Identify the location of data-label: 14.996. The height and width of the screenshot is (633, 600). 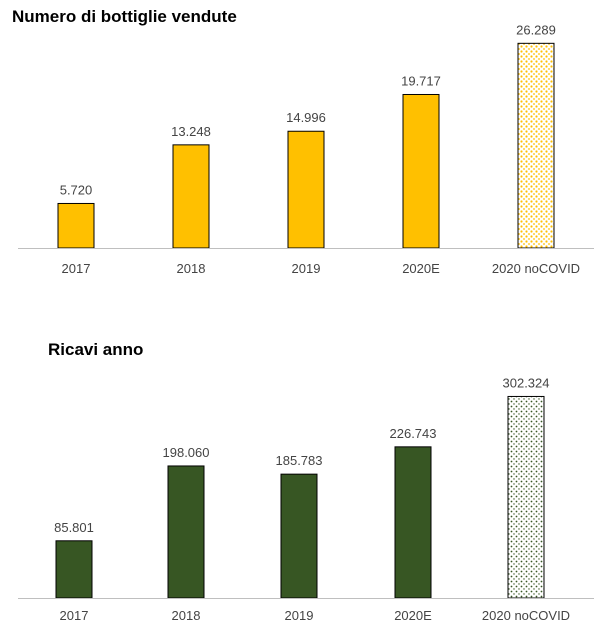
(306, 117).